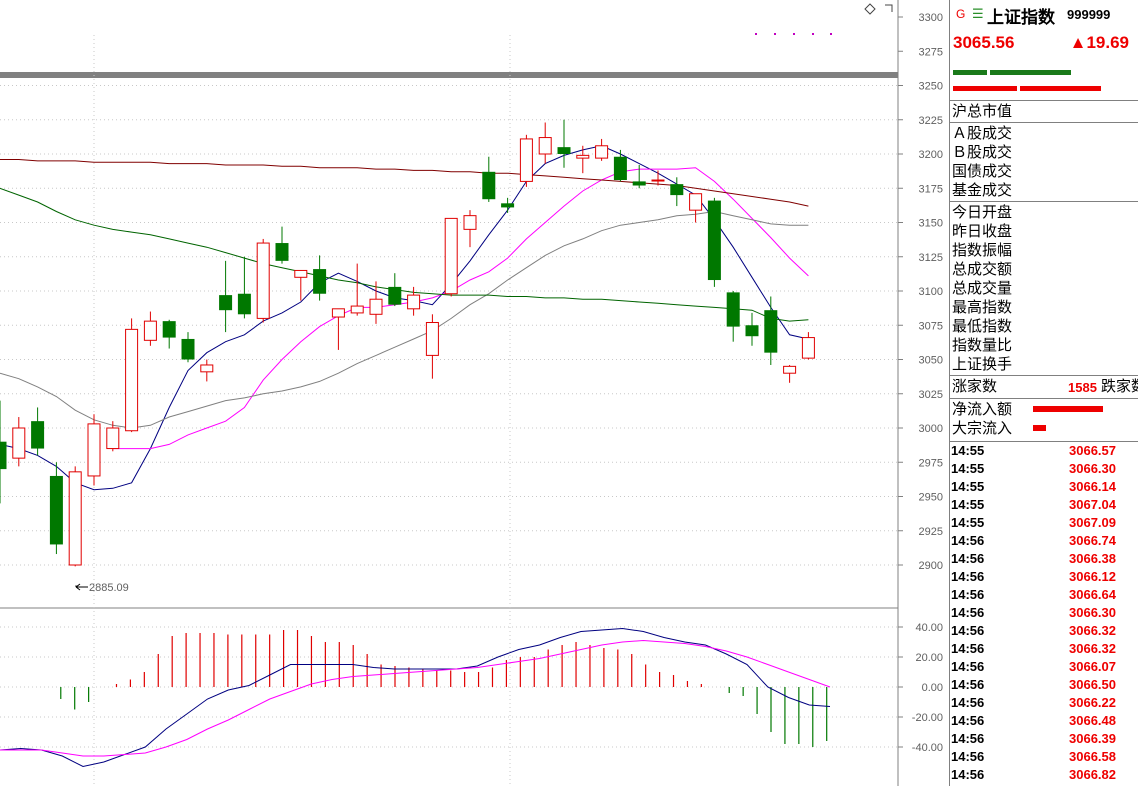  Describe the element at coordinates (1099, 42) in the screenshot. I see `price-change: ▲19.69` at that location.